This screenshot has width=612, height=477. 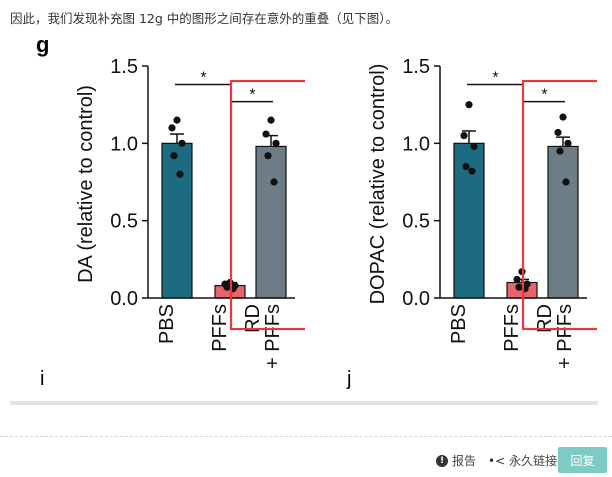 I want to click on post-footer: ! 报告 •< 永久链接 回复, so click(x=306, y=460).